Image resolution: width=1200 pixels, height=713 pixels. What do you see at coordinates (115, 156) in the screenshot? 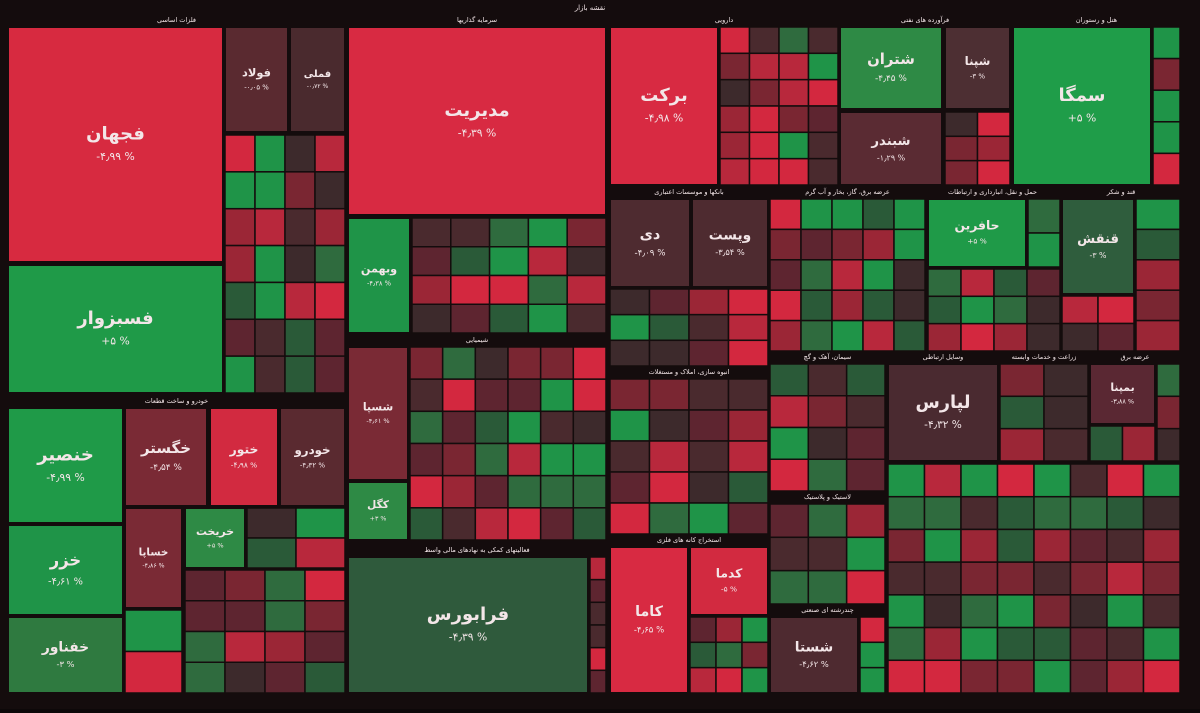
I see `tile-change: % ۴٫۹۹-` at bounding box center [115, 156].